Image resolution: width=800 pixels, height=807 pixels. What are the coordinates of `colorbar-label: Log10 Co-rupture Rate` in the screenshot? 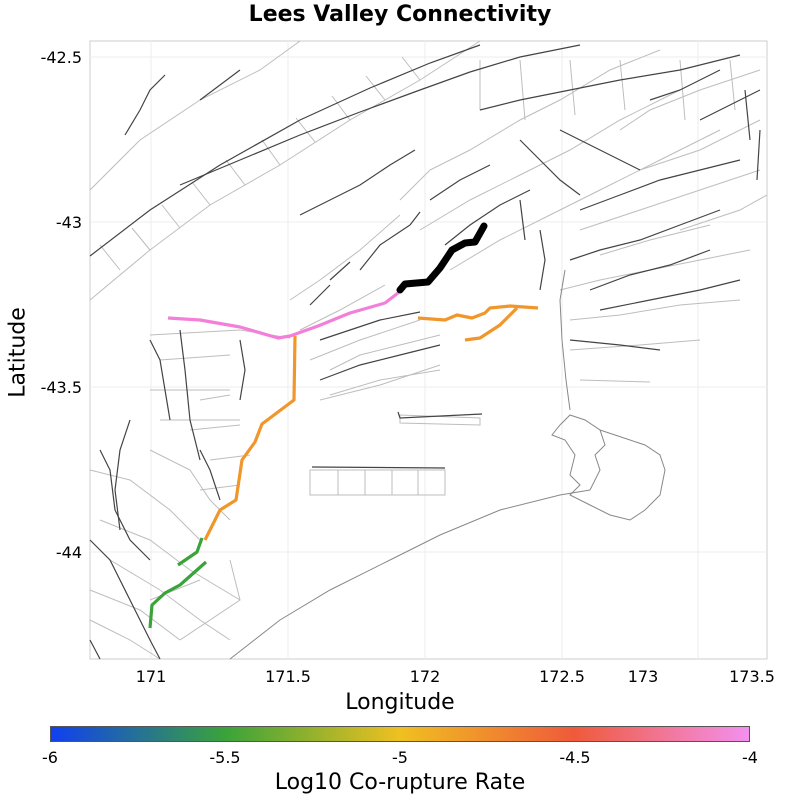 It's located at (400, 782).